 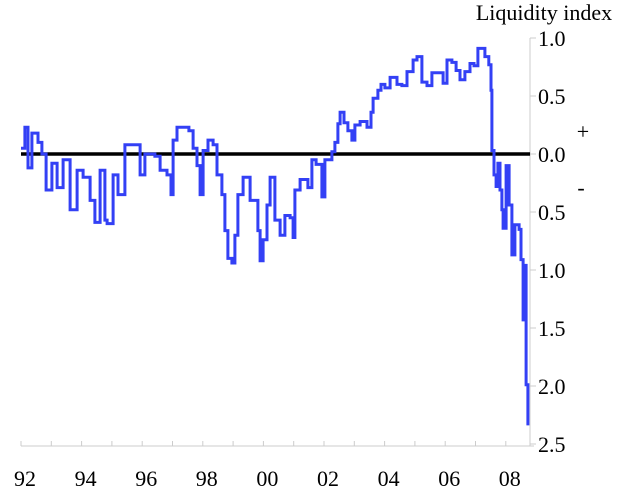 What do you see at coordinates (580, 187) in the screenshot?
I see `minus-sign-label: -` at bounding box center [580, 187].